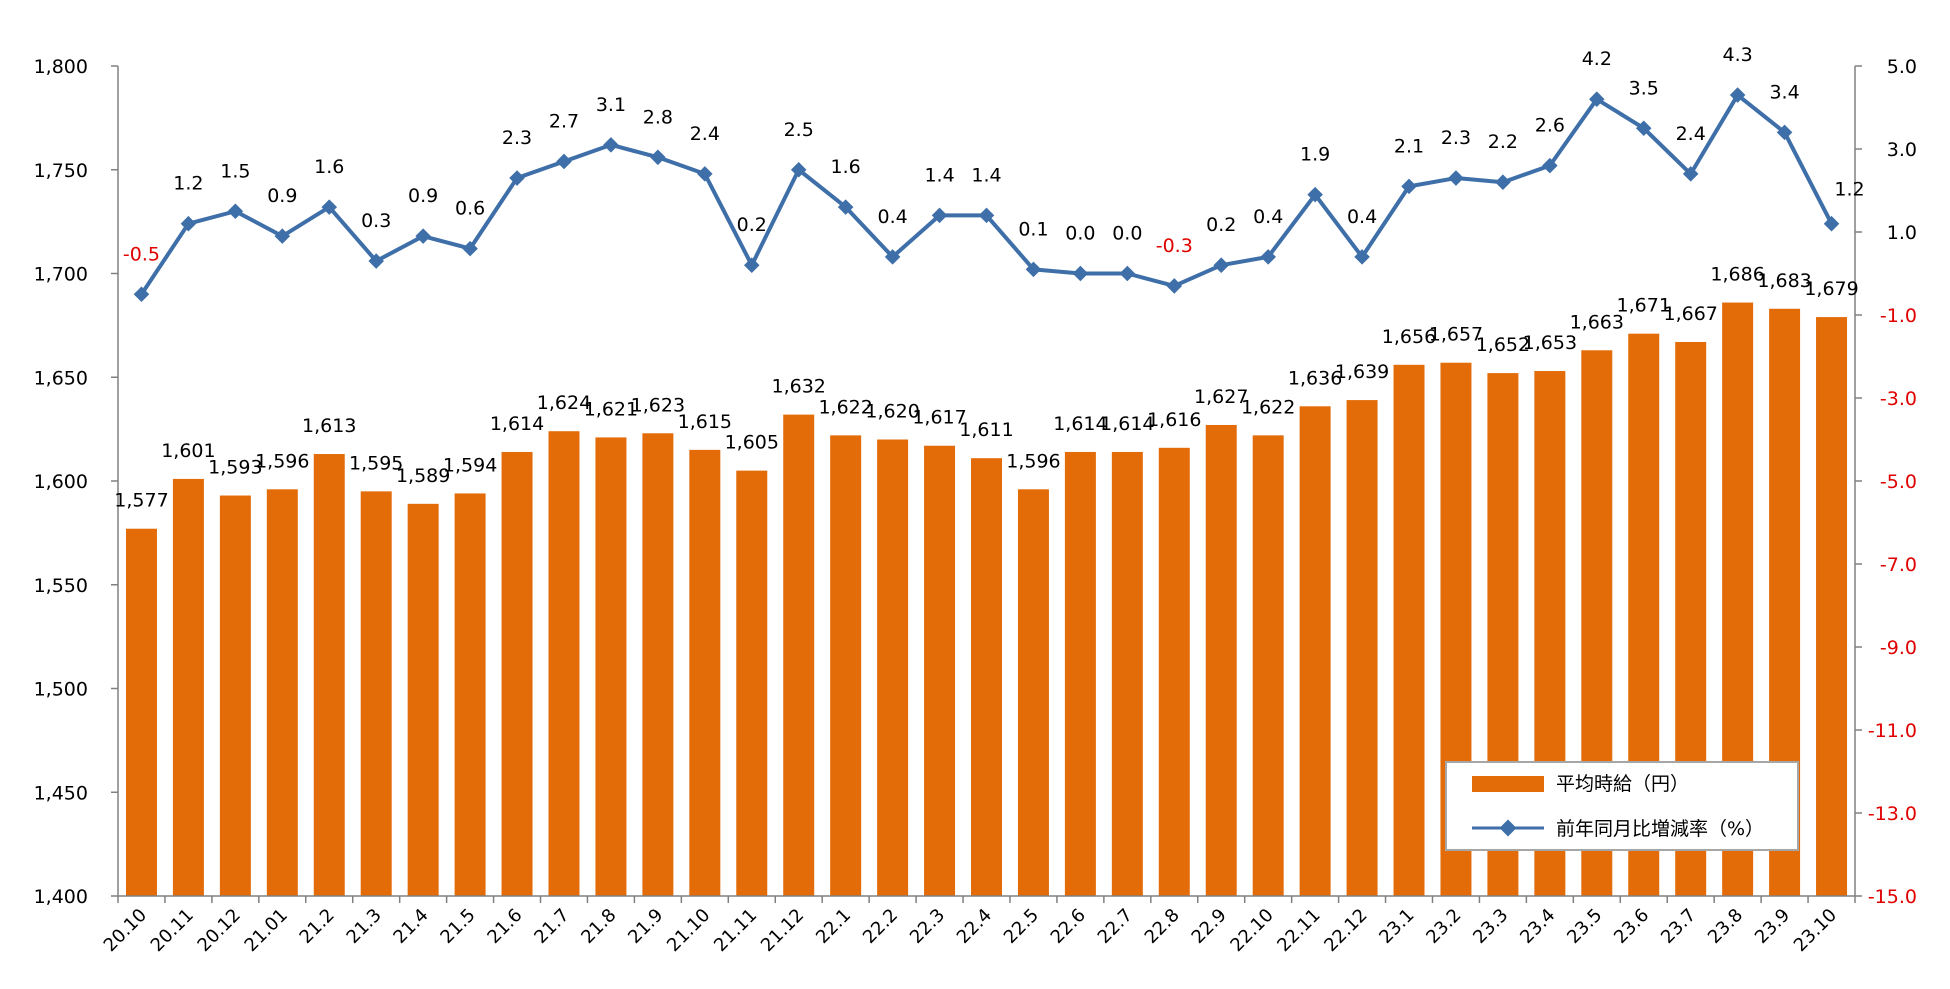 The width and height of the screenshot is (1950, 989). I want to click on right-tick-label: 5.0, so click(1902, 67).